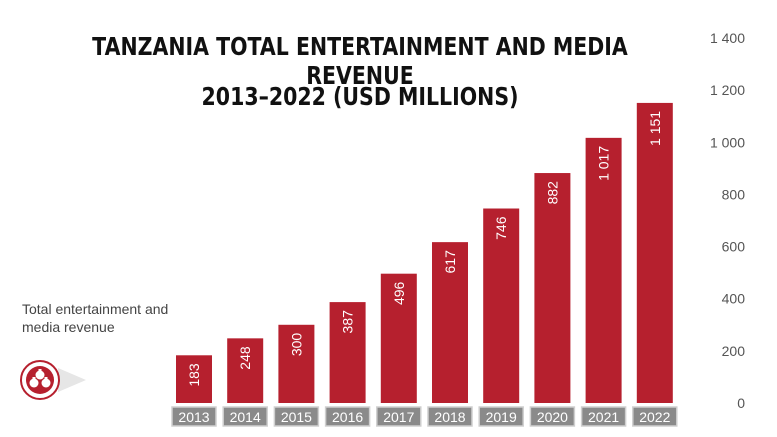  I want to click on category-label-2021: 2021, so click(603, 417).